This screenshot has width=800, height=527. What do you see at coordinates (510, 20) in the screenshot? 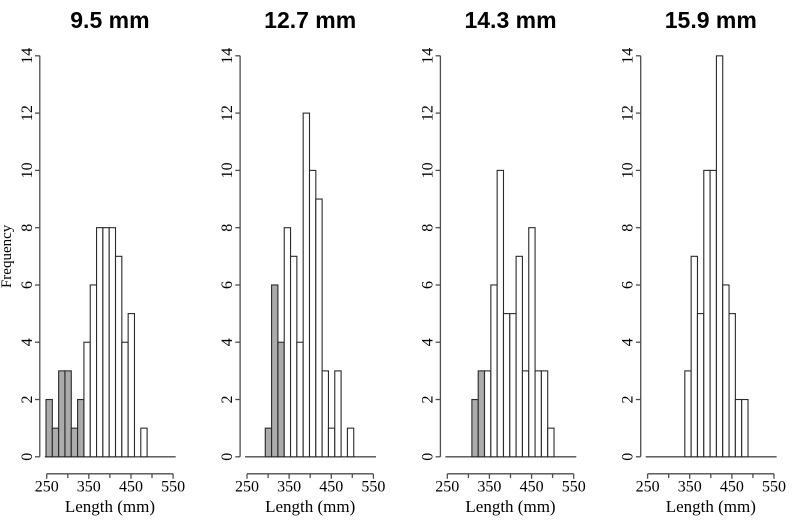
I see `svg-text: 14.3 mm` at bounding box center [510, 20].